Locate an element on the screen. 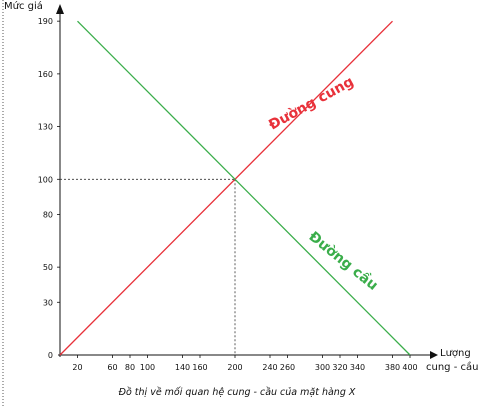 This screenshot has width=485, height=406. y-tick-label: 100 is located at coordinates (45, 179).